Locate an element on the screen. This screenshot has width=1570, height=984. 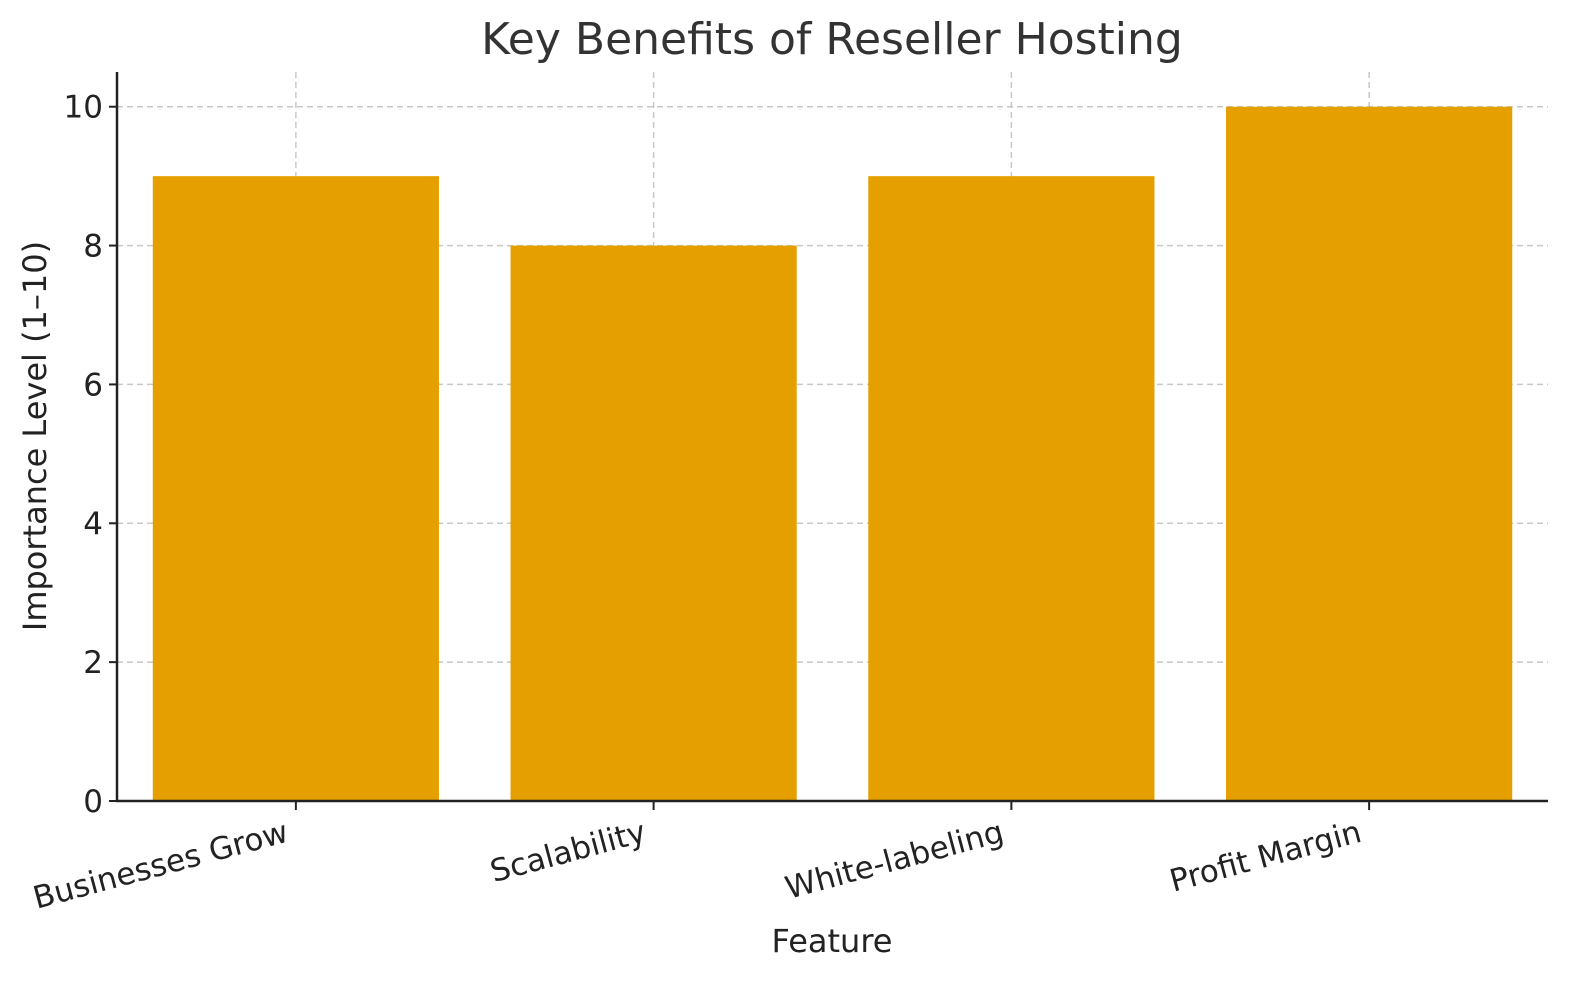
y-tick-label: 10 is located at coordinates (83, 108).